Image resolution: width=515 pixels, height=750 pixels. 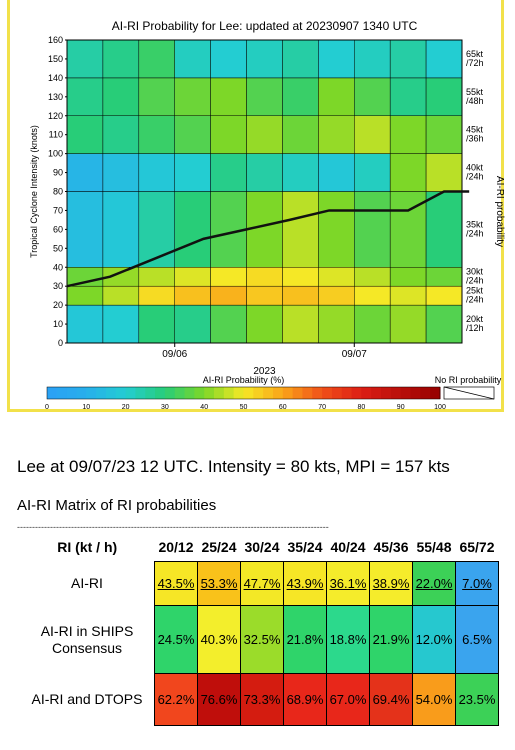 I want to click on matrix-cell: 47.7%, so click(x=262, y=583).